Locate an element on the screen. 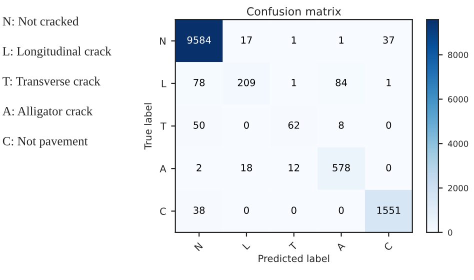 This screenshot has width=474, height=280. y-tick-label: L is located at coordinates (164, 84).